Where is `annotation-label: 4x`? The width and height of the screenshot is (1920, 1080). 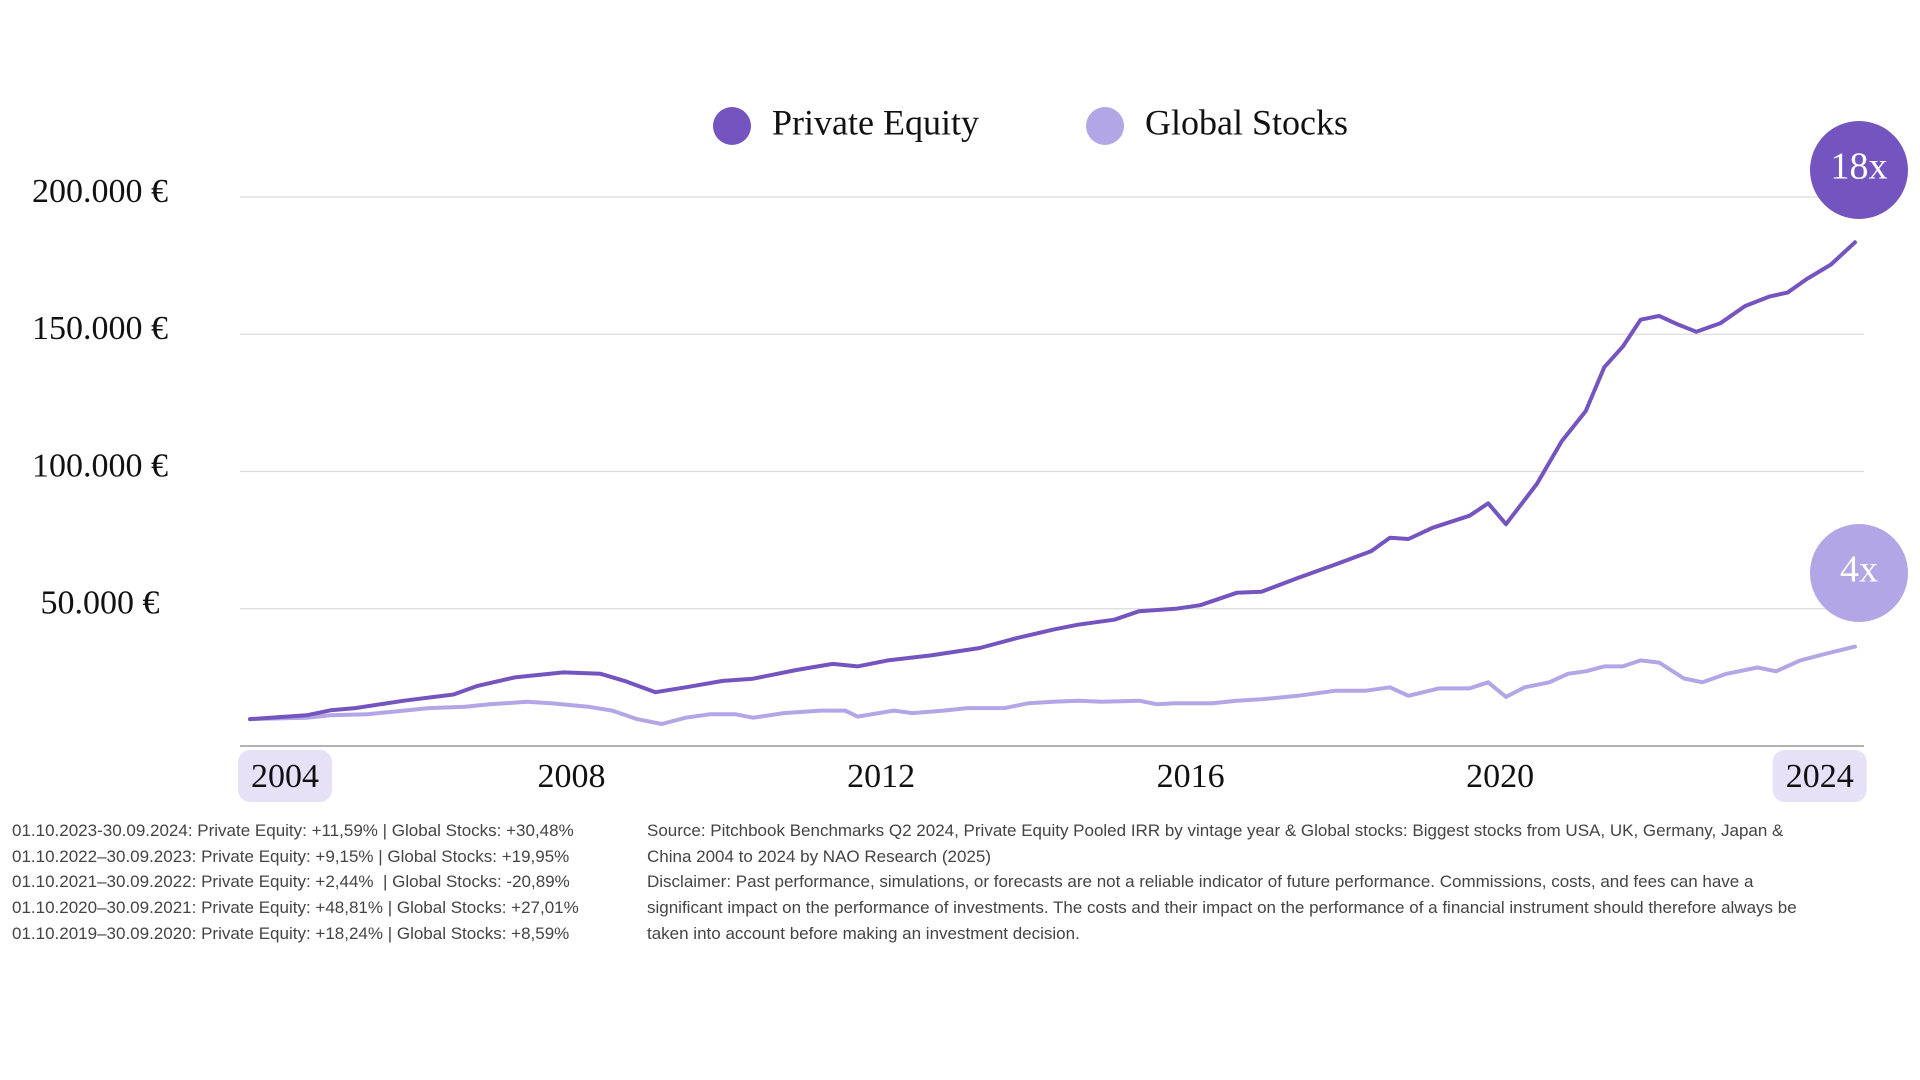
annotation-label: 4x is located at coordinates (1859, 570).